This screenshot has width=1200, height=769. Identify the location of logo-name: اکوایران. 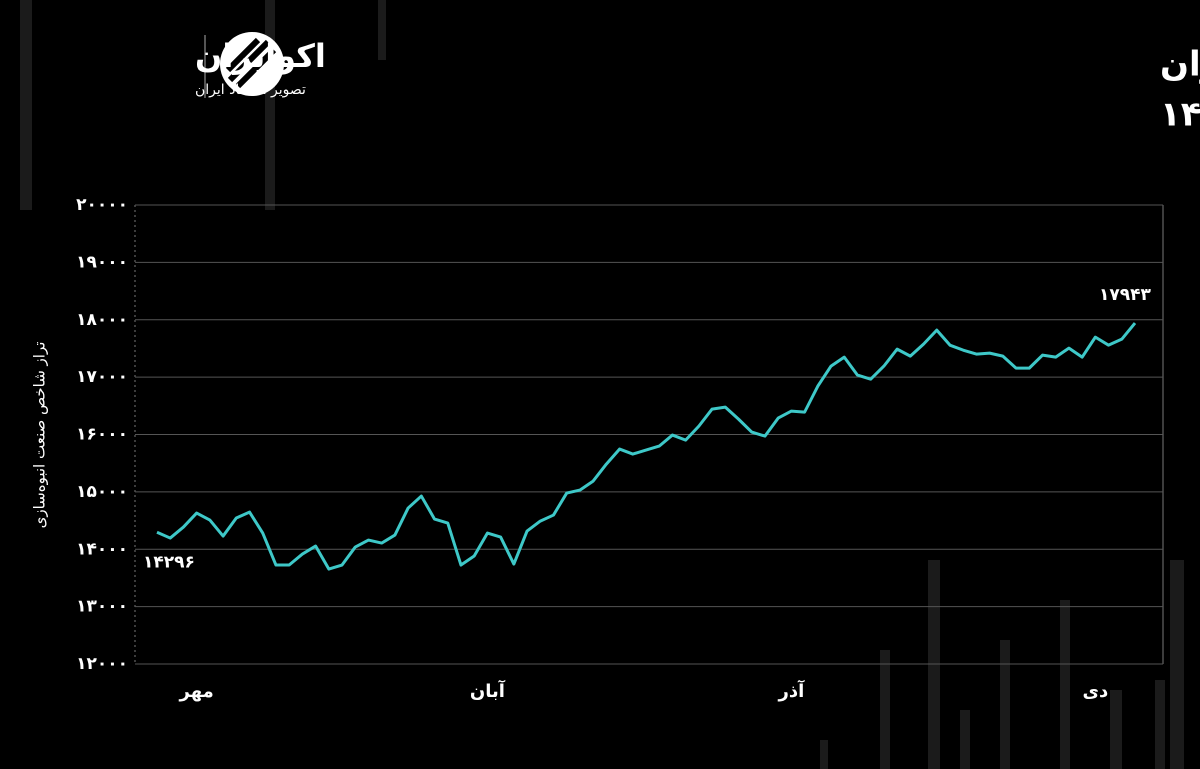
(260, 56).